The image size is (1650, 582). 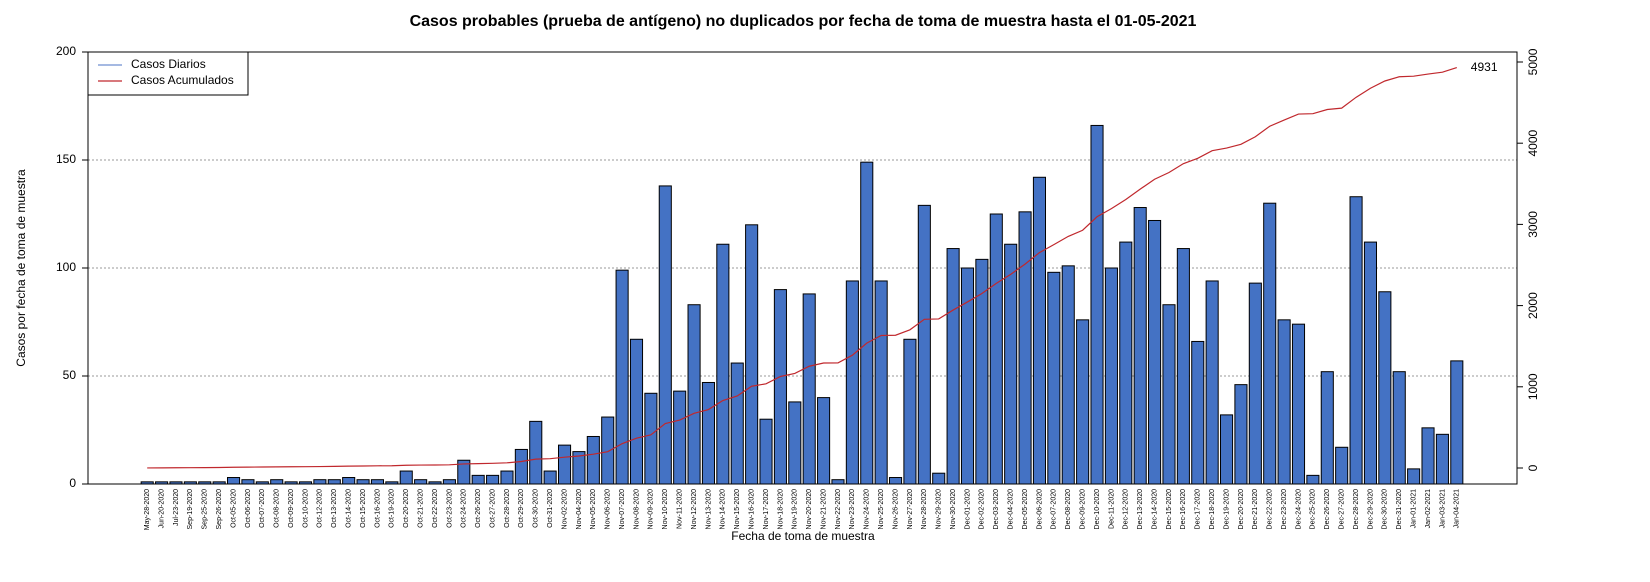 What do you see at coordinates (233, 508) in the screenshot?
I see `x-tick-label: Oct-05-2020` at bounding box center [233, 508].